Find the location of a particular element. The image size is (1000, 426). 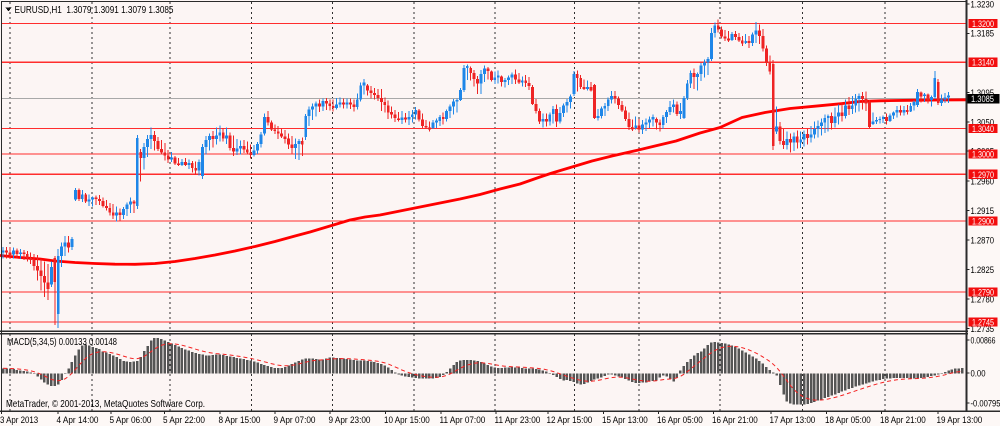

svg-text: 1.3000 is located at coordinates (983, 154).